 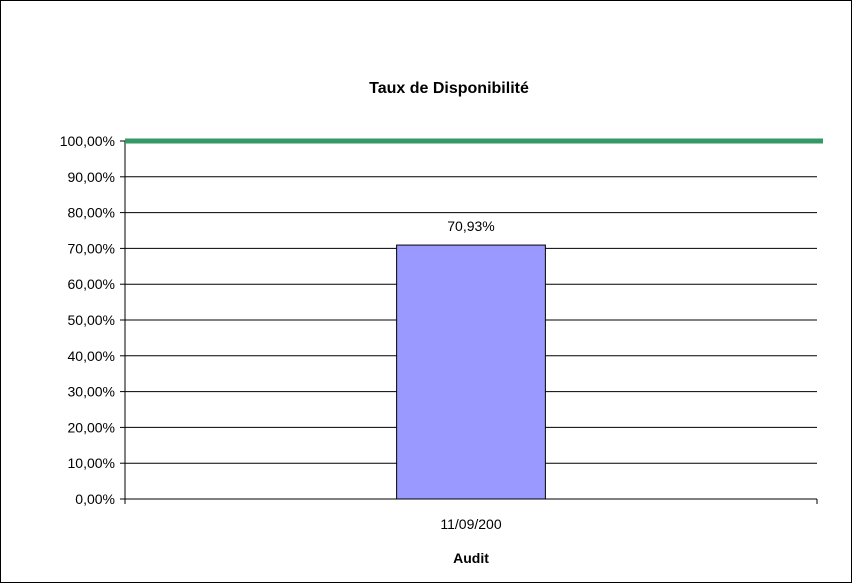 I want to click on data-label: 70,93%, so click(x=470, y=226).